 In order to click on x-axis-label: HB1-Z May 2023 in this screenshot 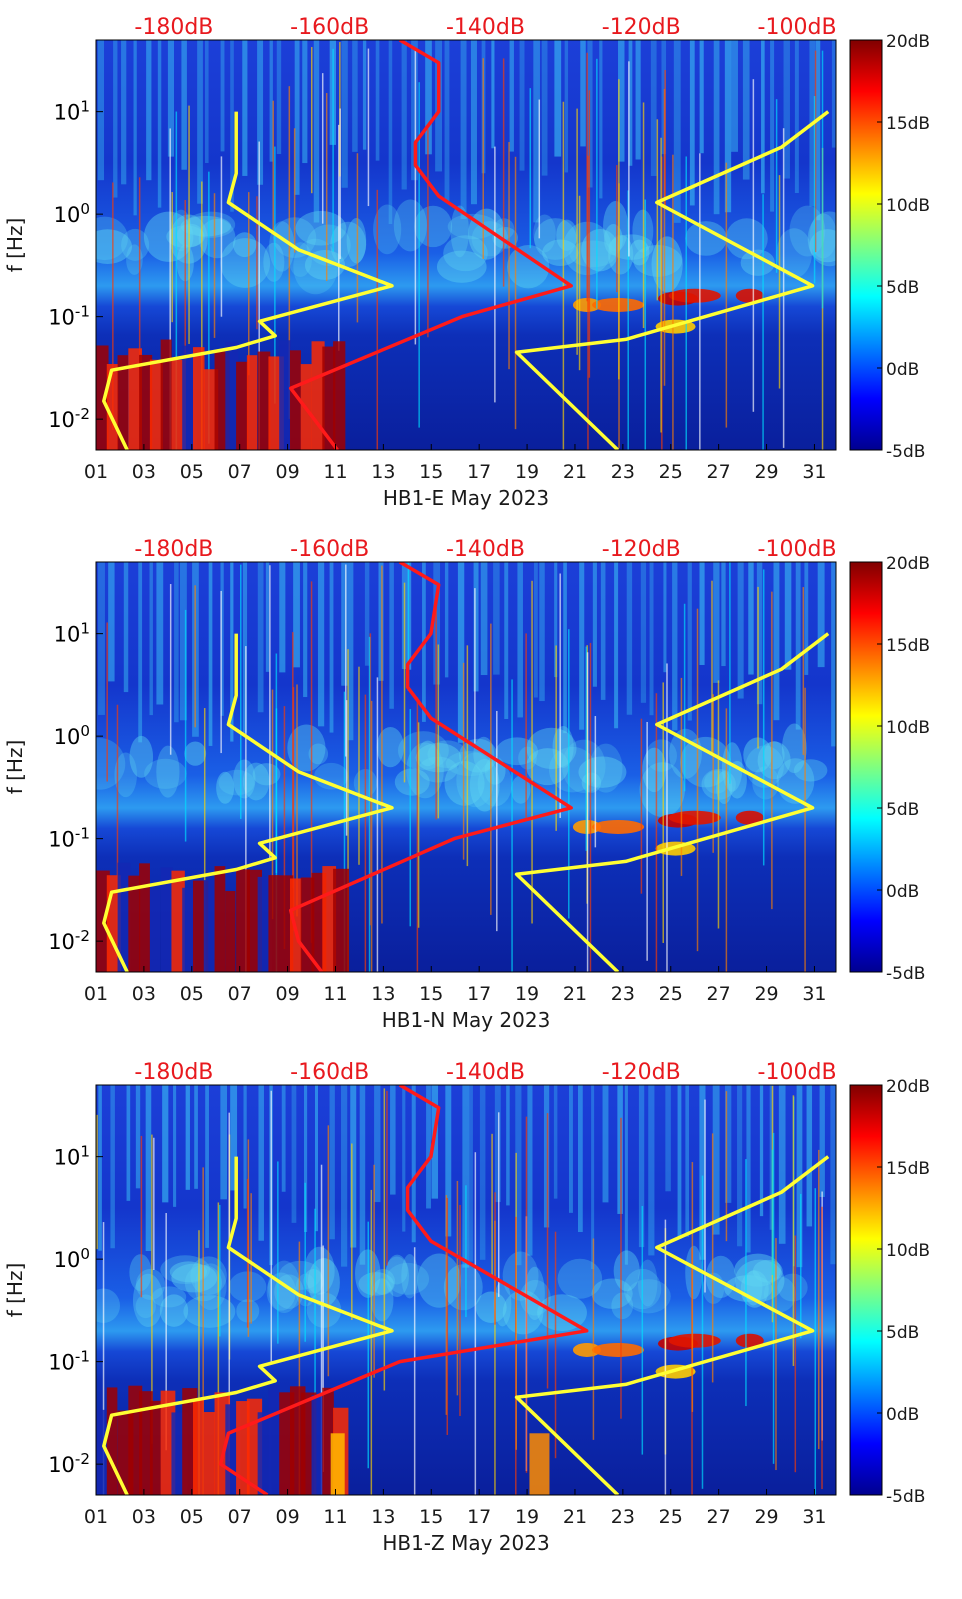, I will do `click(465, 1543)`.